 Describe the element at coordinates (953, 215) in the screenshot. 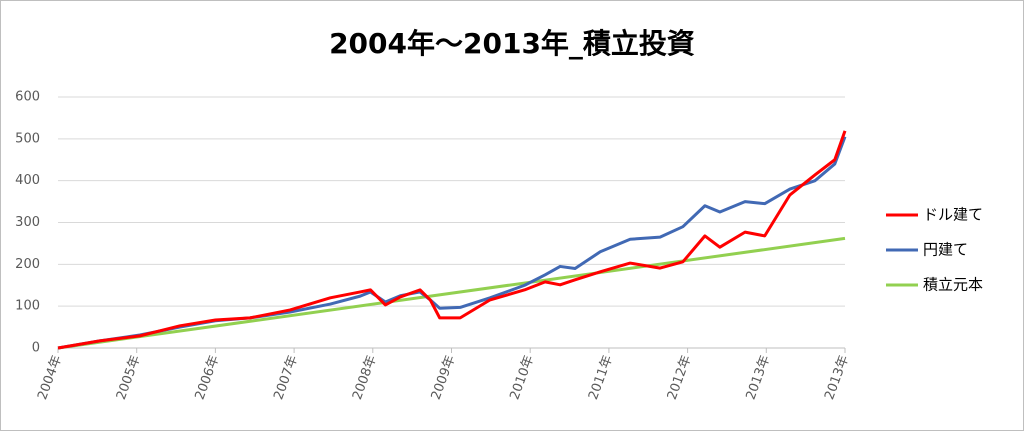

I see `legend-label: ドル建て` at that location.